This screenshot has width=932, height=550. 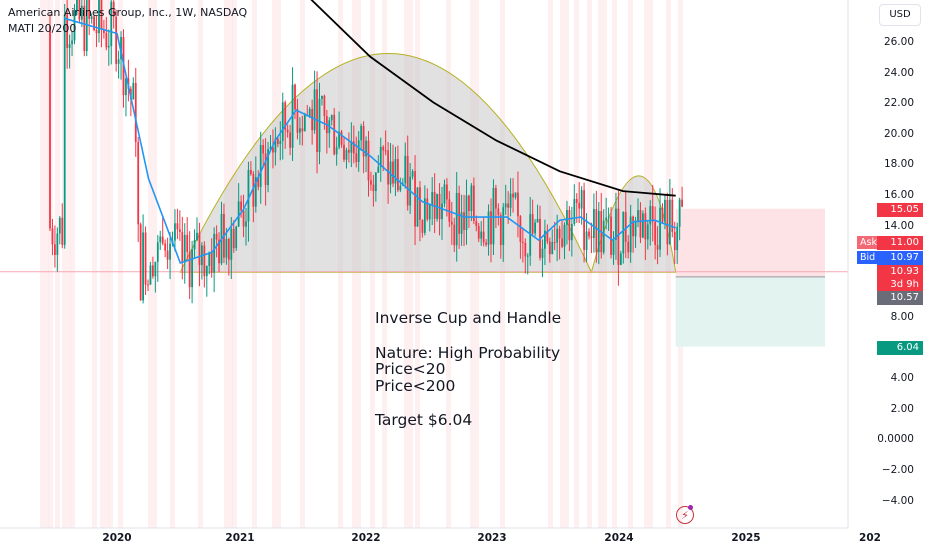 I want to click on entry-price-tag: 10.57, so click(x=900, y=298).